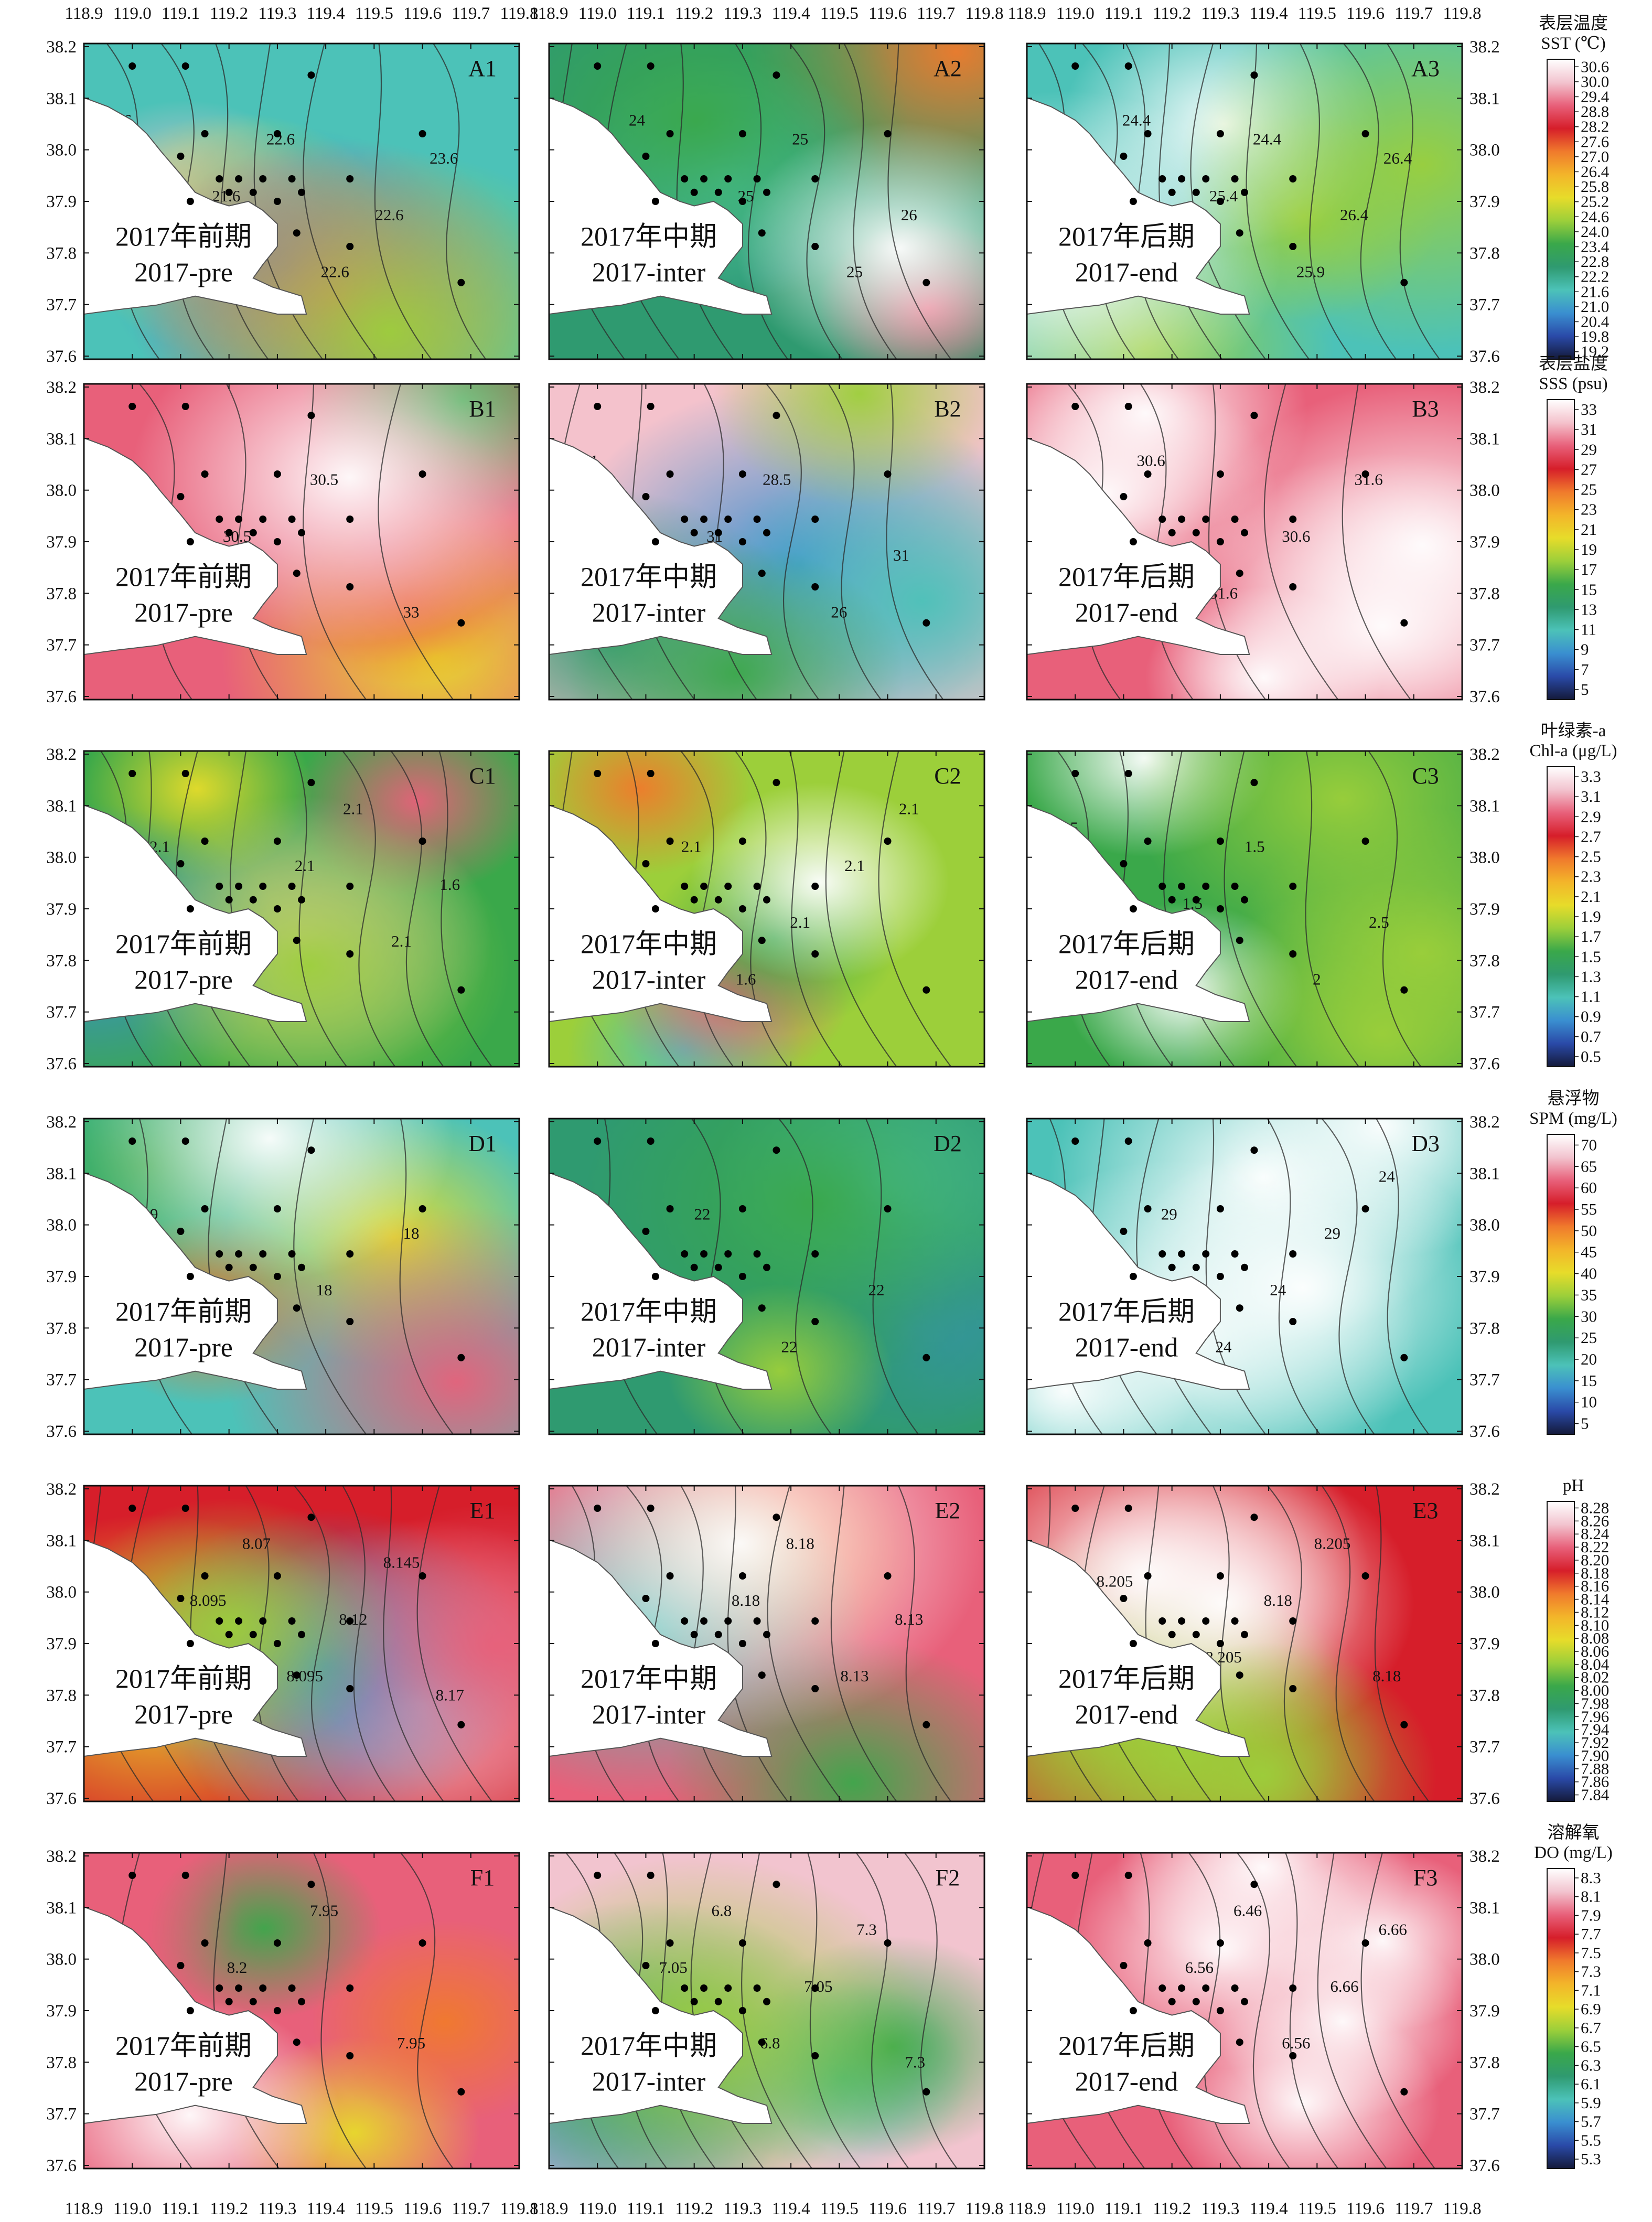  I want to click on contour-label: 22, so click(789, 1347).